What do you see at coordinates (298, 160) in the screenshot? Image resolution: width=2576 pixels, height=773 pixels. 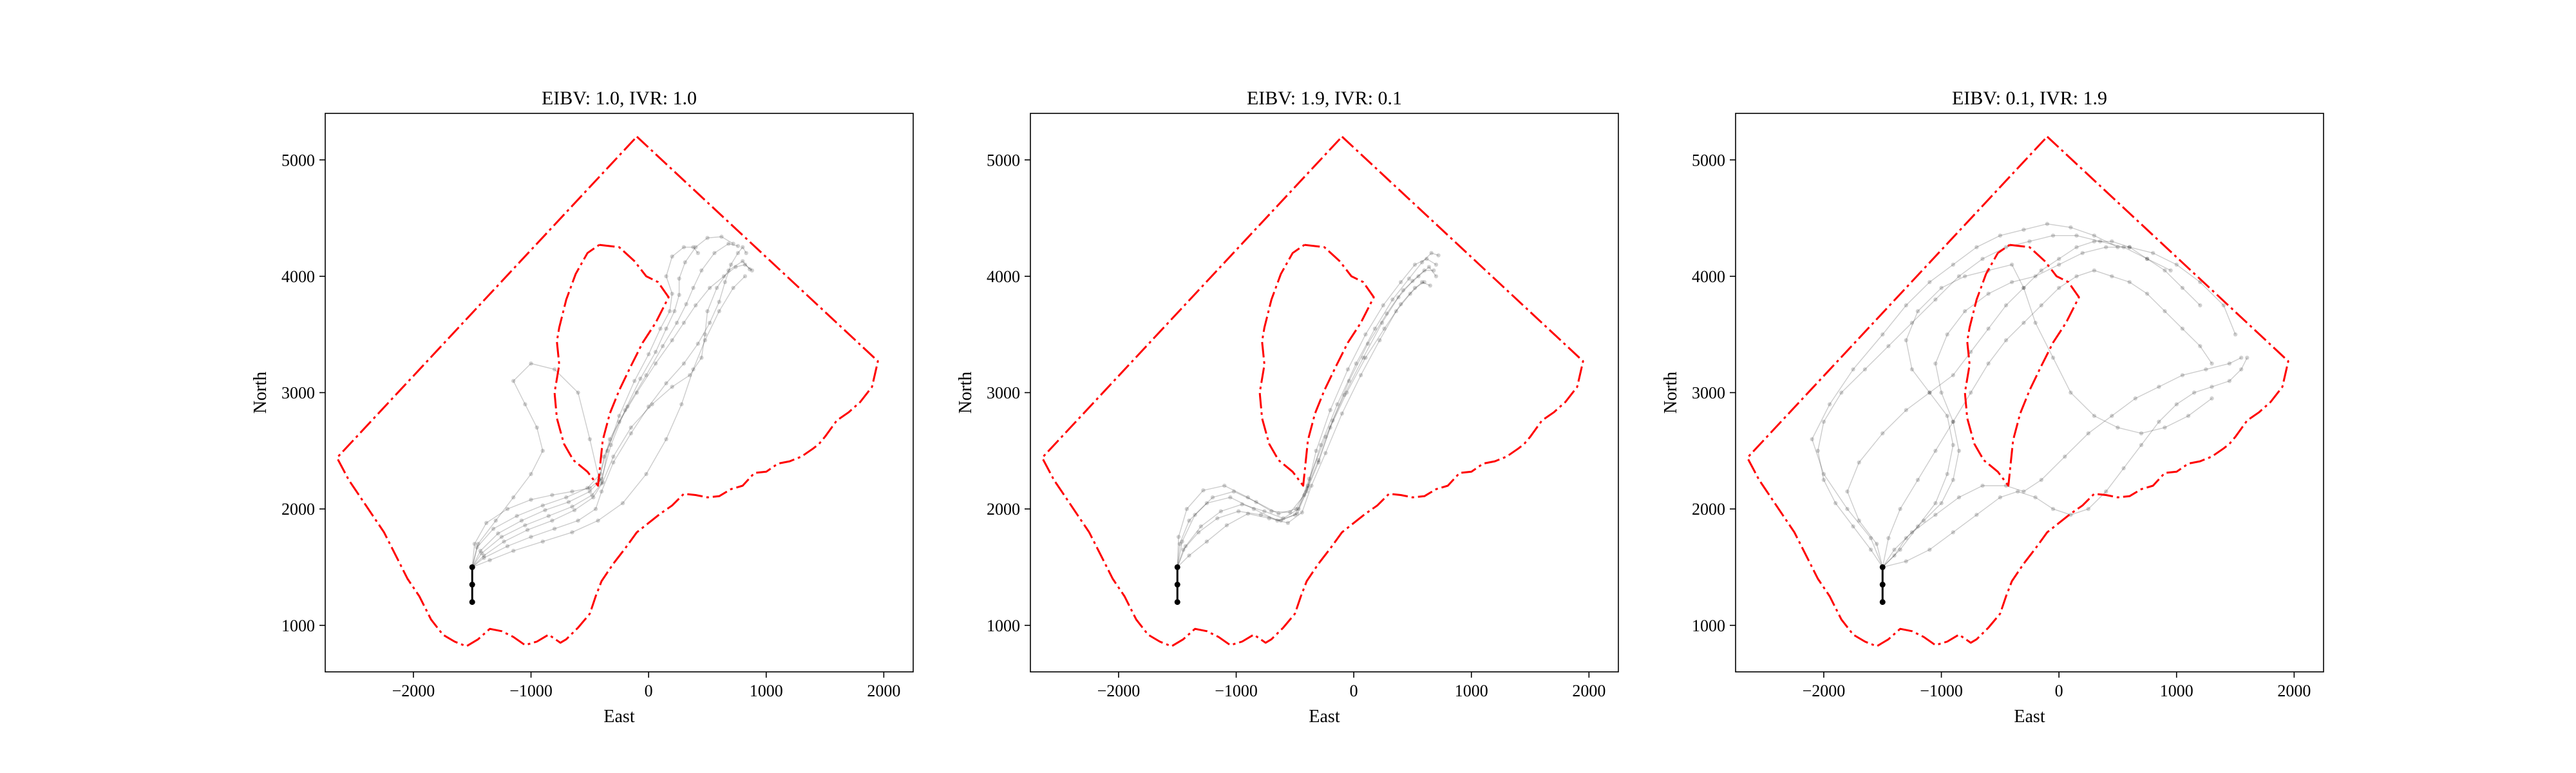 I see `y-tick-label: 5000` at bounding box center [298, 160].